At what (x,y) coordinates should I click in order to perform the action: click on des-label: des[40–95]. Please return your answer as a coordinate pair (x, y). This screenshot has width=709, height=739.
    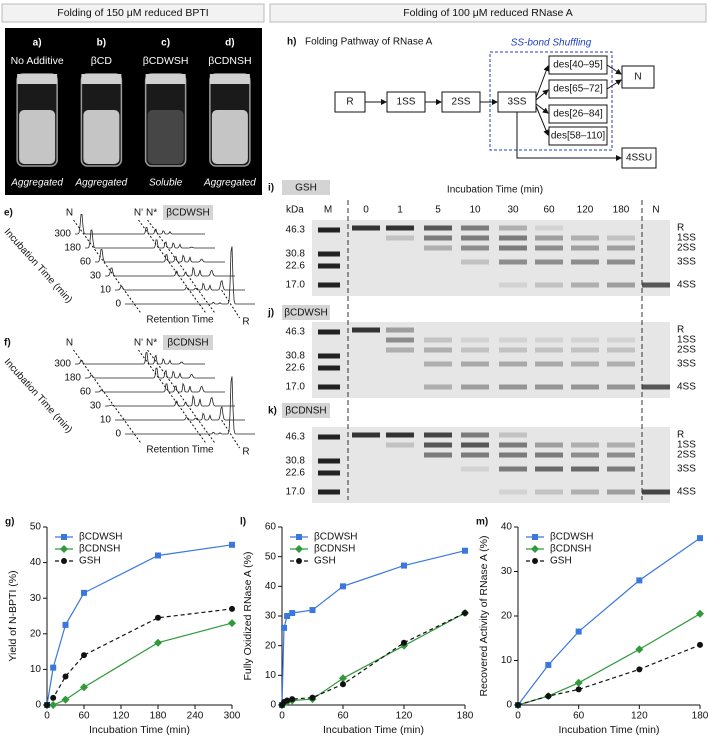
    Looking at the image, I should click on (578, 65).